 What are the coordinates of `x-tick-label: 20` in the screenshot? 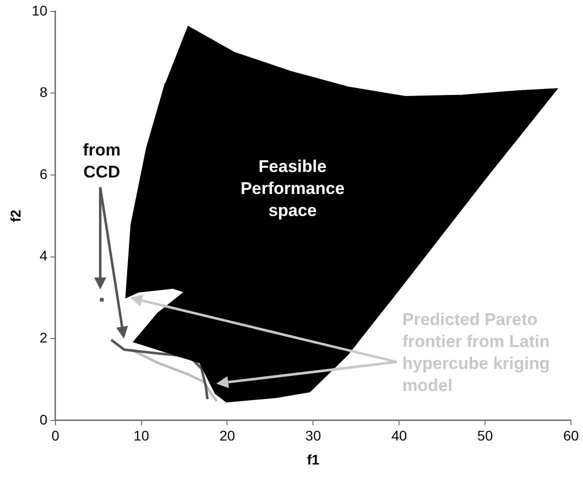 It's located at (227, 436).